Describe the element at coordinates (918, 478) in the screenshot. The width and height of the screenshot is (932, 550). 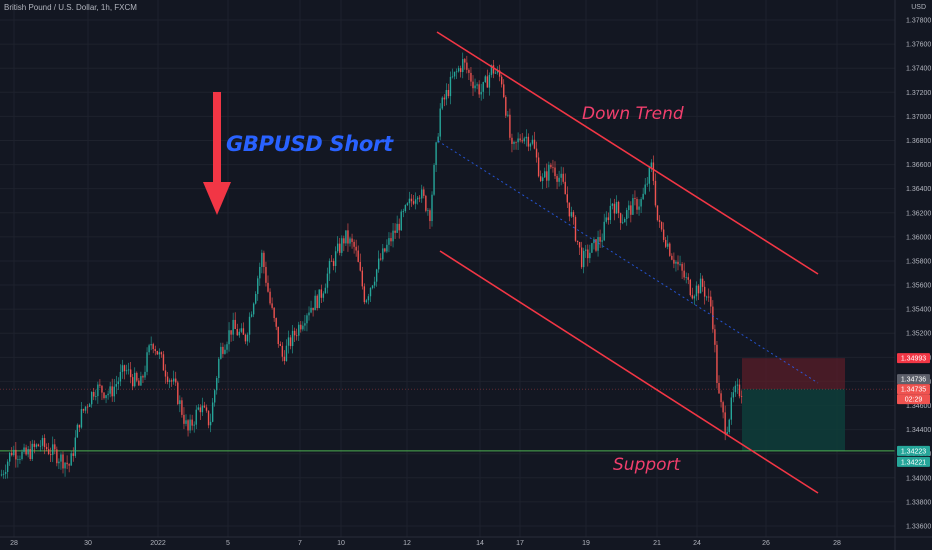
I see `y-tick-label: 1.34000` at that location.